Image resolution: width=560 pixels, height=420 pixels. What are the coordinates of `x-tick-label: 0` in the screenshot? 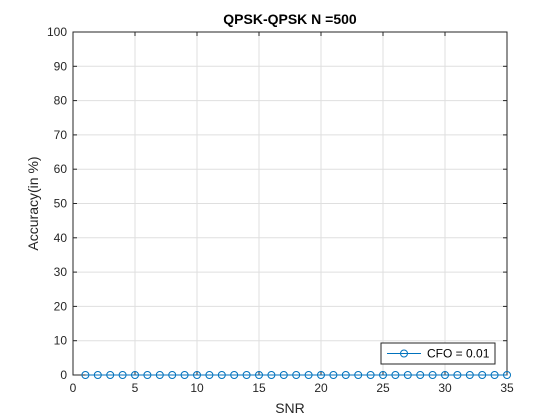 It's located at (73, 388).